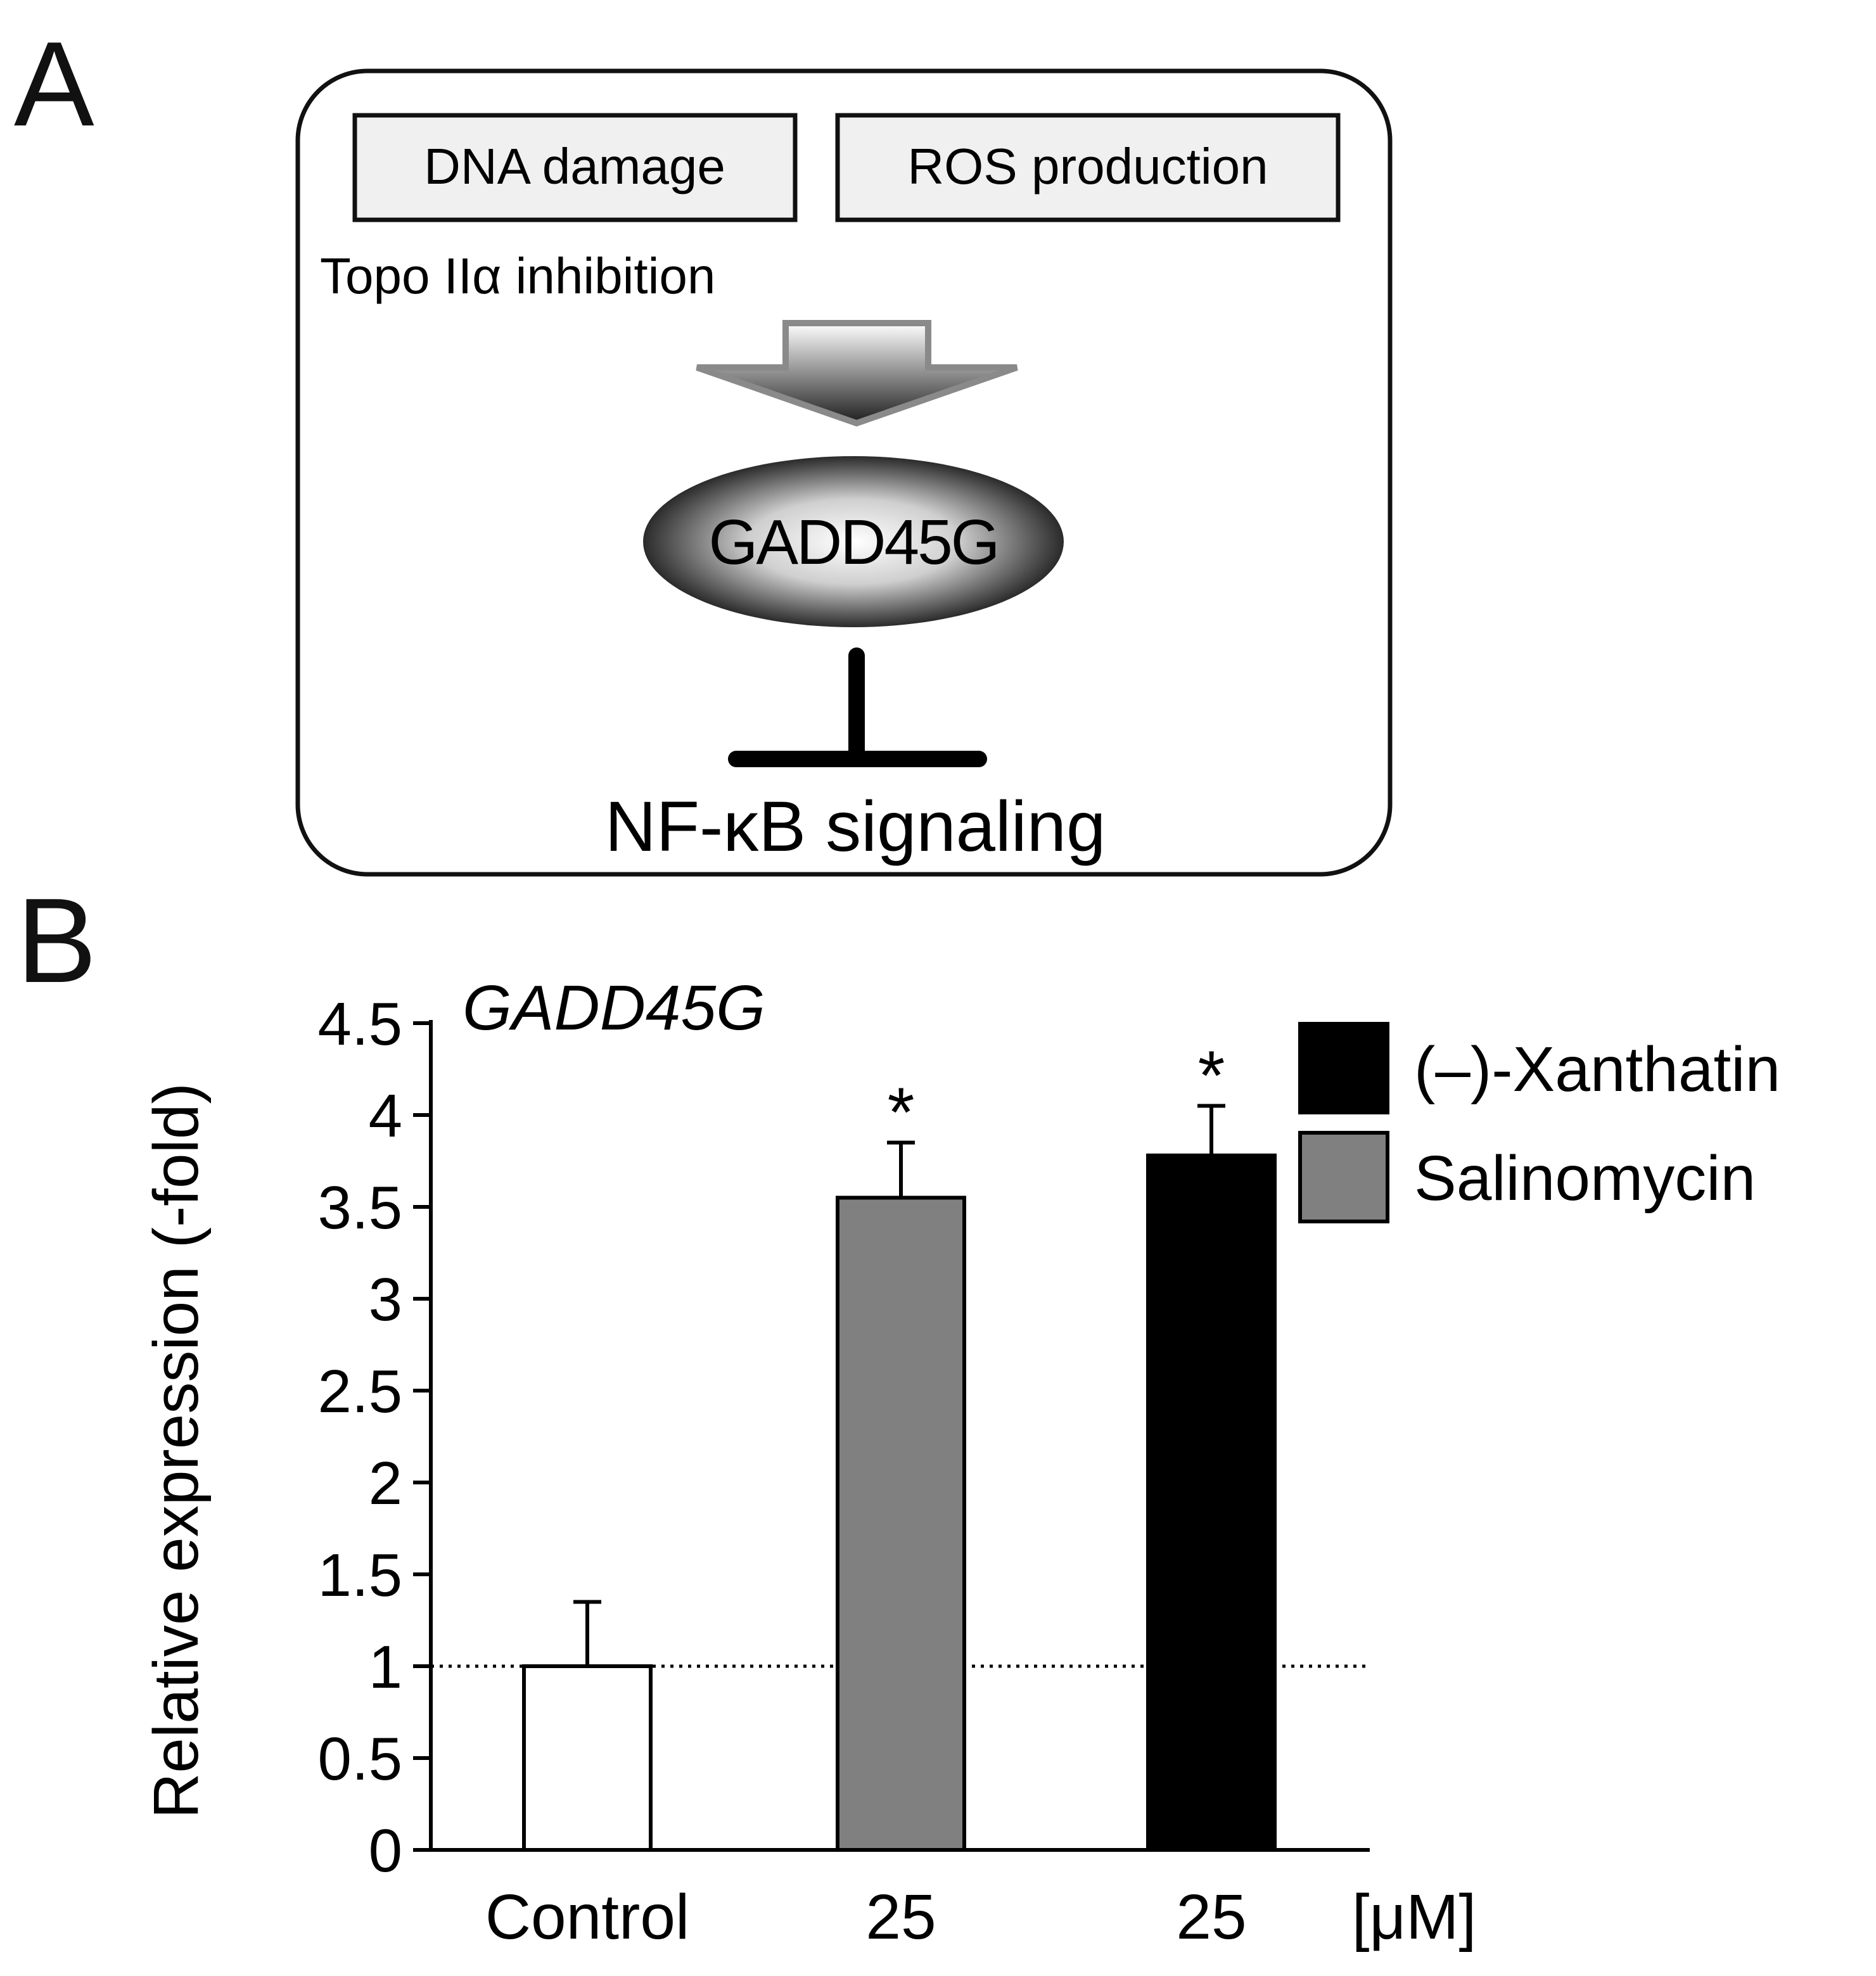 The width and height of the screenshot is (1876, 1976). What do you see at coordinates (360, 1759) in the screenshot?
I see `y-tick-label: 0.5` at bounding box center [360, 1759].